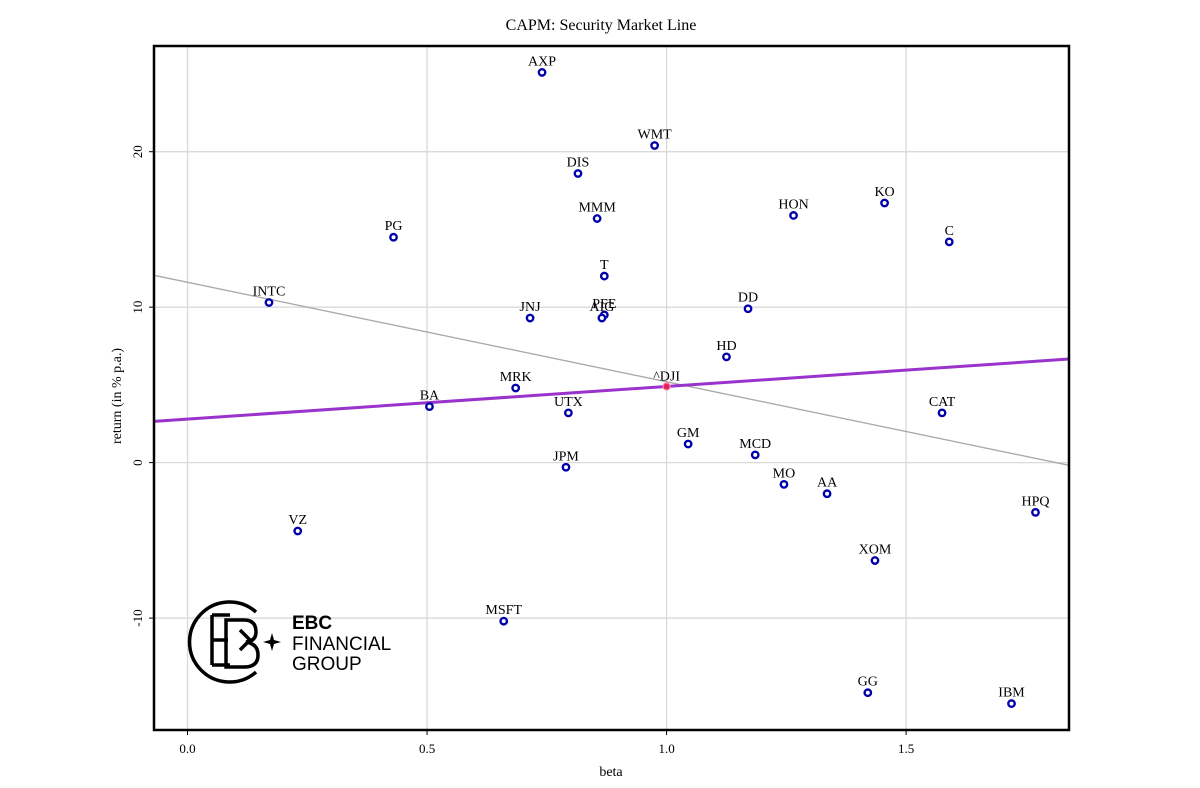 The image size is (1200, 788). I want to click on stock-point: GM, so click(688, 437).